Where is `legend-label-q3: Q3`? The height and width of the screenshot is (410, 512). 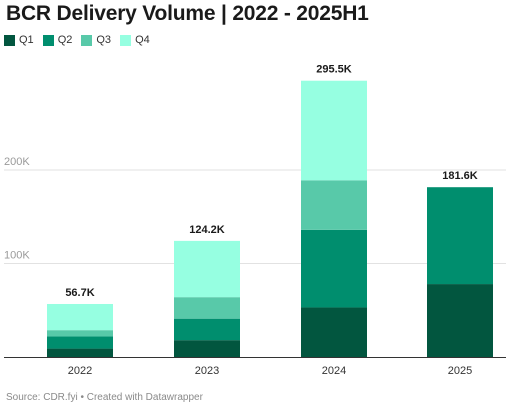
legend-label-q3: Q3 is located at coordinates (104, 40).